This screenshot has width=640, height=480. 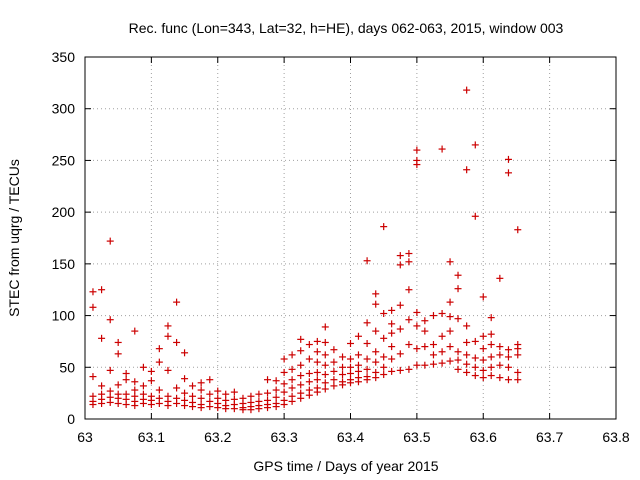 I want to click on y-tick-label: 50, so click(x=67, y=367).